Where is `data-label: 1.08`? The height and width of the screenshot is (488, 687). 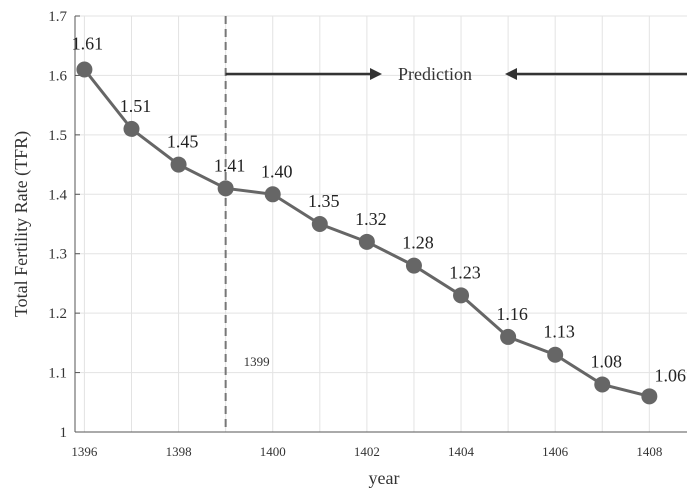 data-label: 1.08 is located at coordinates (607, 361).